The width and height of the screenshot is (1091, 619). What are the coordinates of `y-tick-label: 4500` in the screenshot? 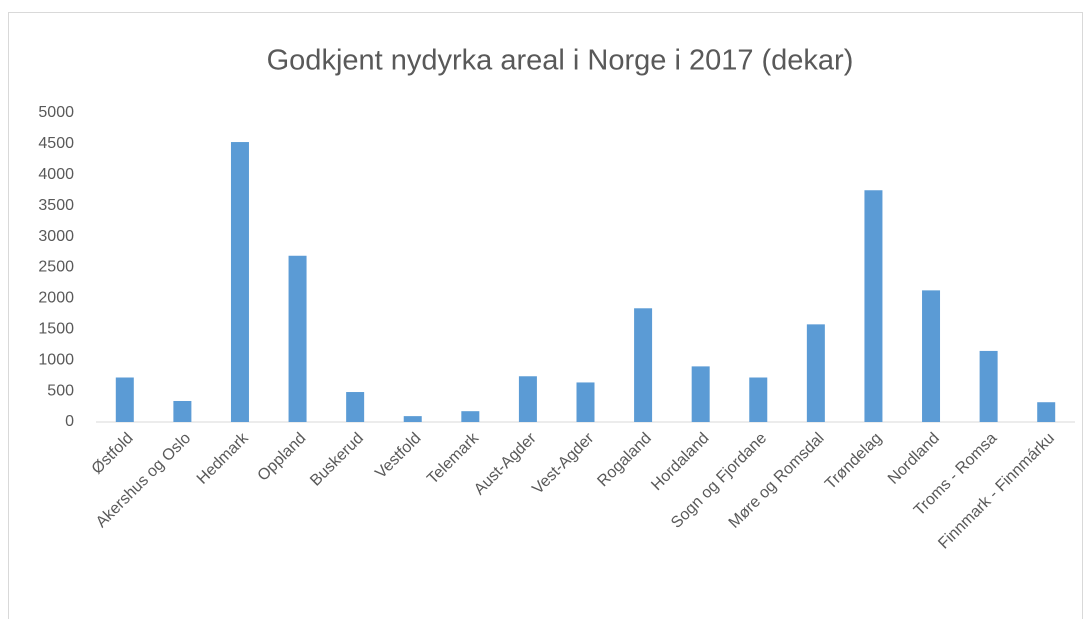 It's located at (56, 143).